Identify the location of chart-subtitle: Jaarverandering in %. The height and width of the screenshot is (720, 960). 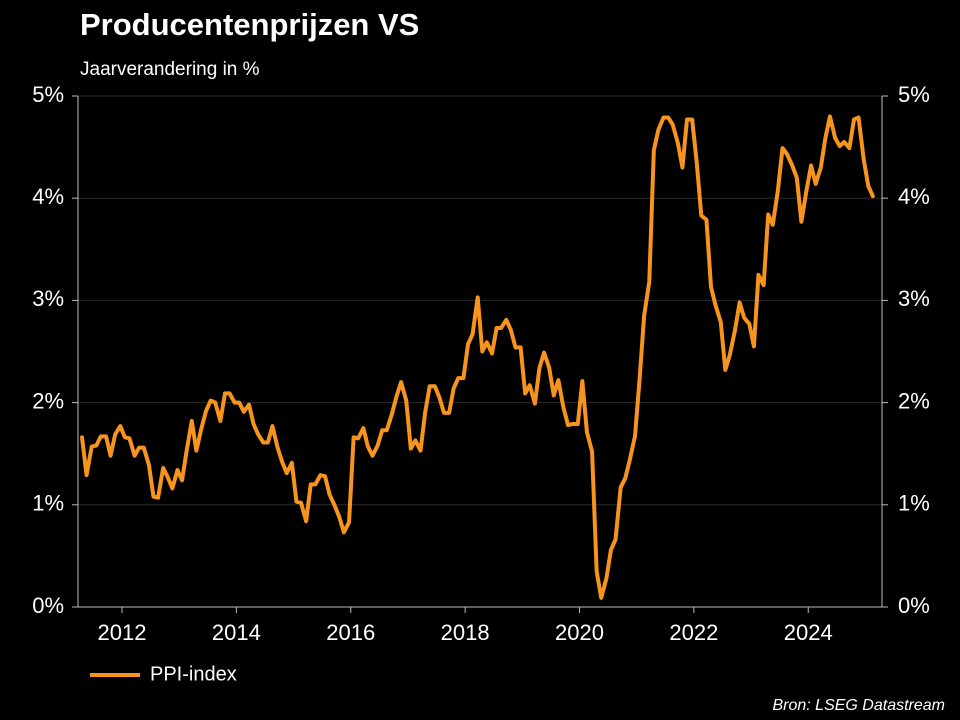
(170, 69).